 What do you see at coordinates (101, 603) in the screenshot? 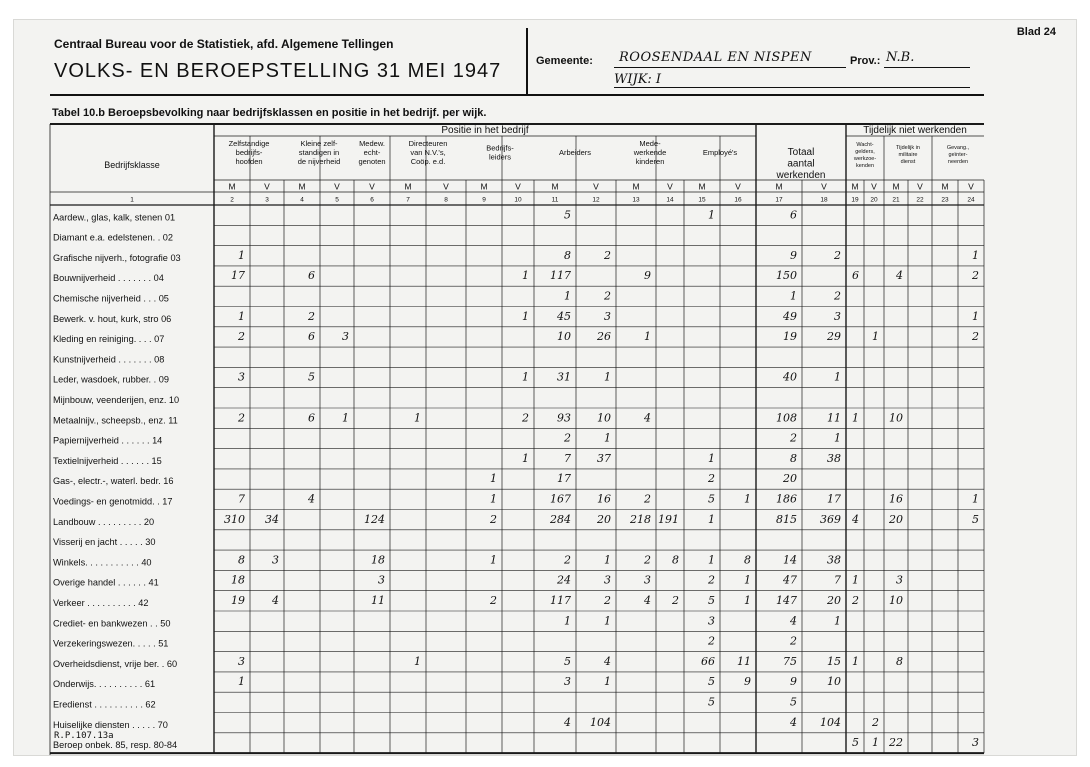
I see `row-label: Verkeer . . . . . . . . . . 42` at bounding box center [101, 603].